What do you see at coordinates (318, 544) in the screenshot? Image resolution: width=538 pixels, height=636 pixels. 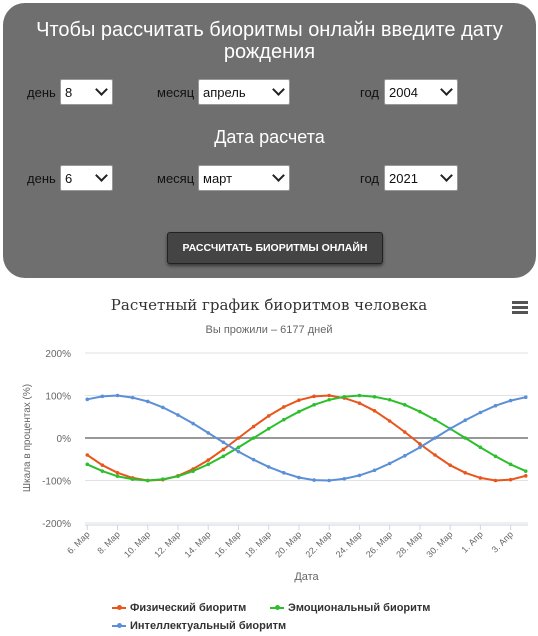 I see `x-tick-label: 22. Мар` at bounding box center [318, 544].